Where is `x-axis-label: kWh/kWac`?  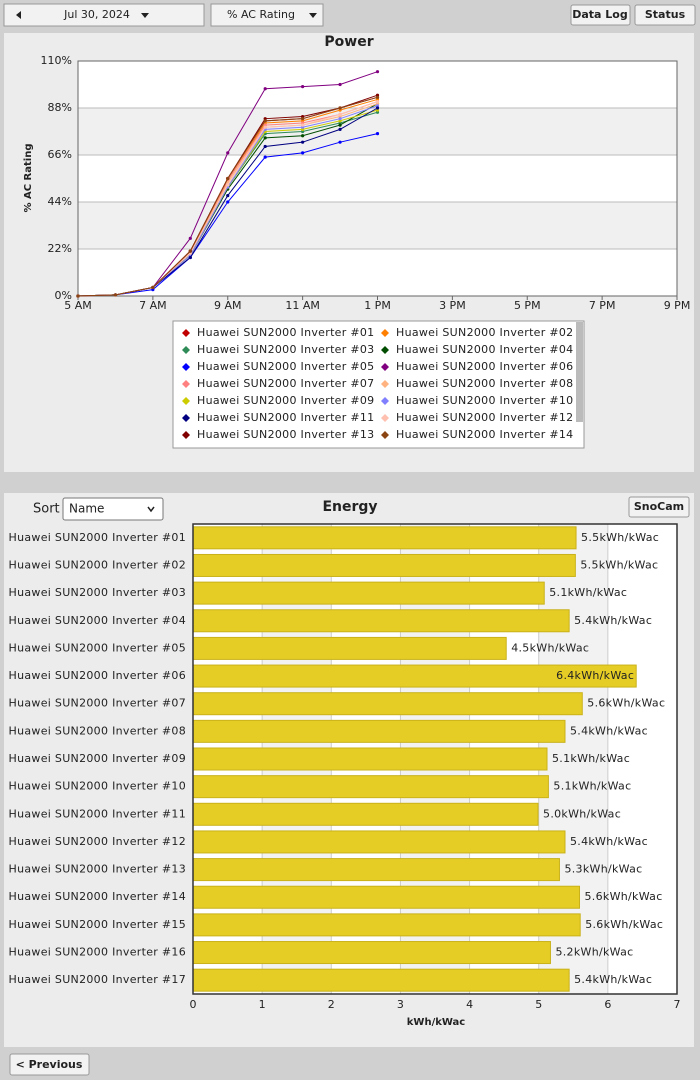 x-axis-label: kWh/kWac is located at coordinates (436, 1022).